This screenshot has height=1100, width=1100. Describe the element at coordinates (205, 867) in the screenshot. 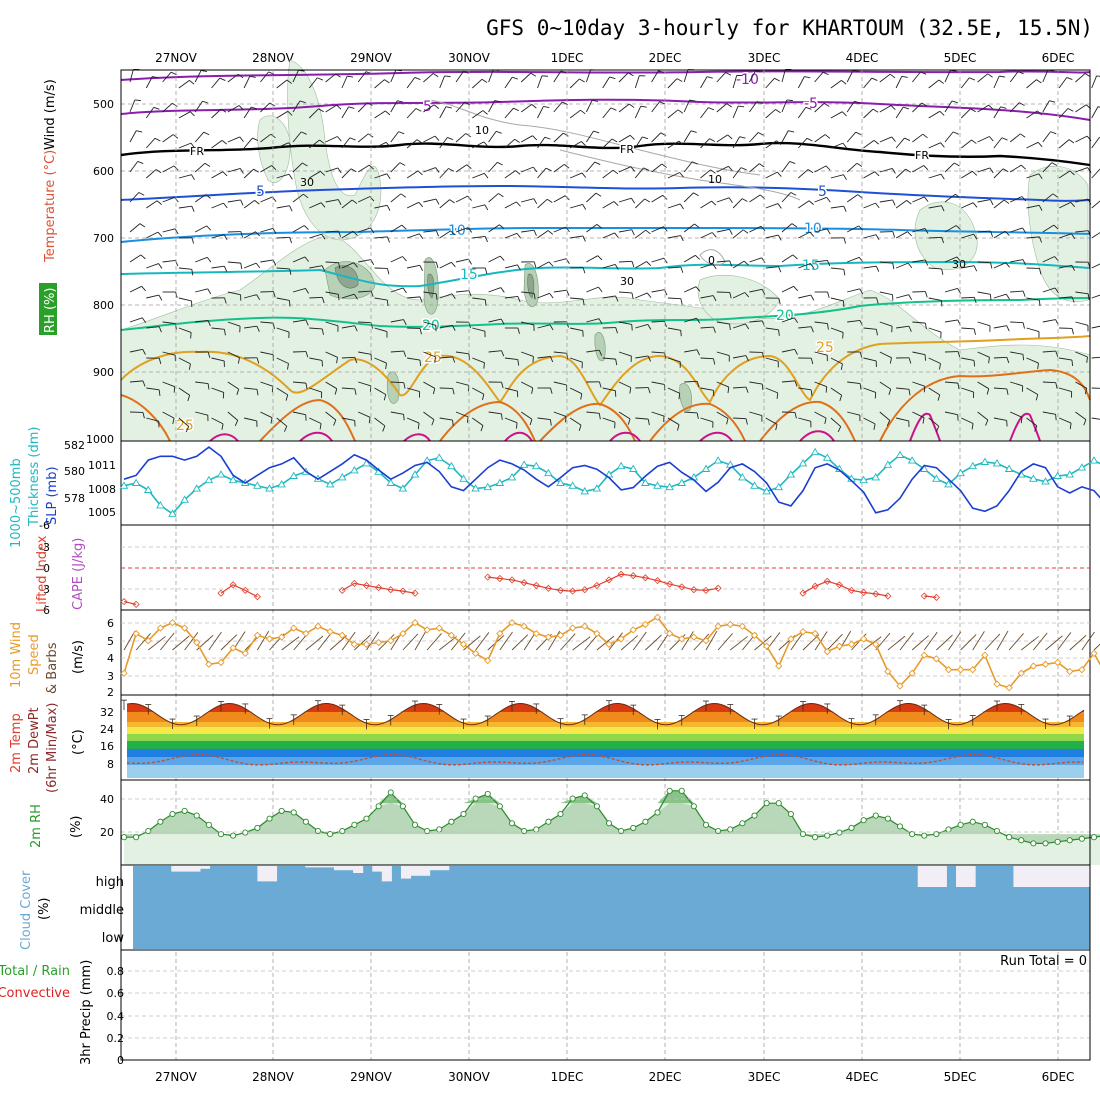

I see `cloud-clear-bar` at that location.